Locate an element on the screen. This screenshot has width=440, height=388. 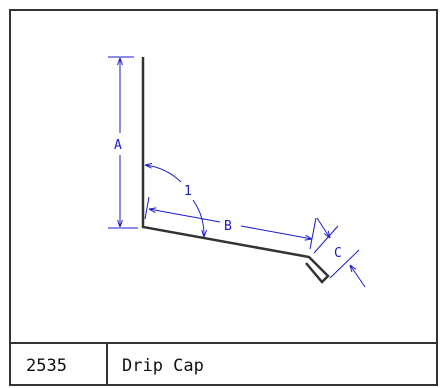
dimension-c-label: C is located at coordinates (338, 253).